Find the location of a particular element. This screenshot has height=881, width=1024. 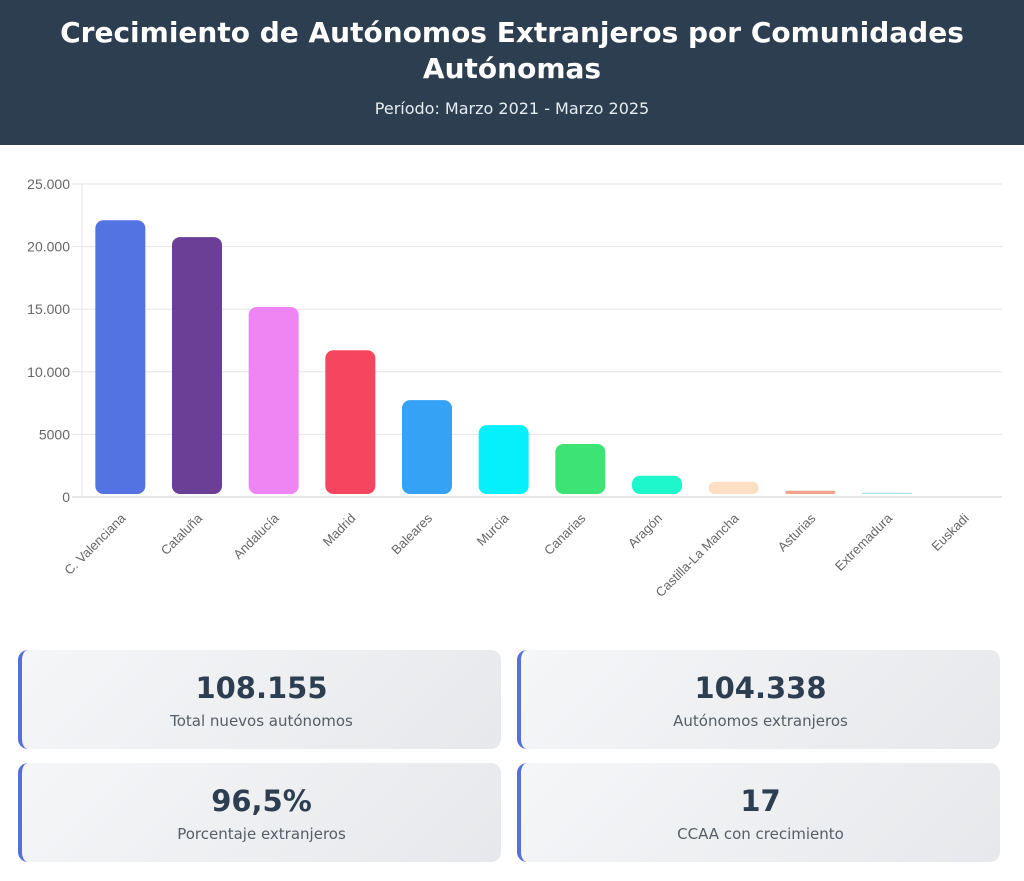

x-tick-label: Andalucía is located at coordinates (256, 536).